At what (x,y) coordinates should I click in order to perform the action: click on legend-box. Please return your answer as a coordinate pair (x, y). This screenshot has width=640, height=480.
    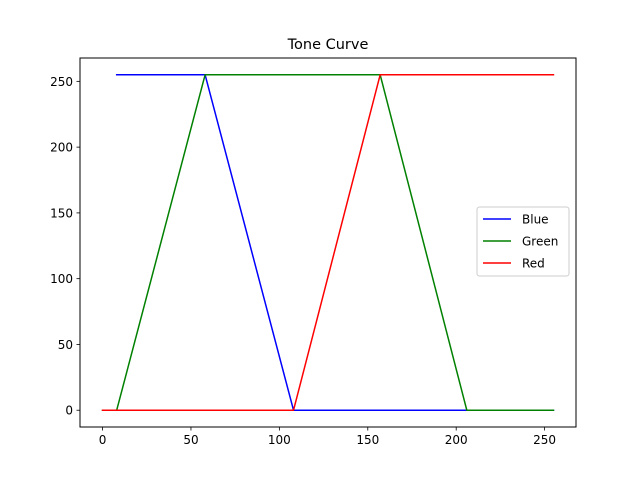
    Looking at the image, I should click on (523, 241).